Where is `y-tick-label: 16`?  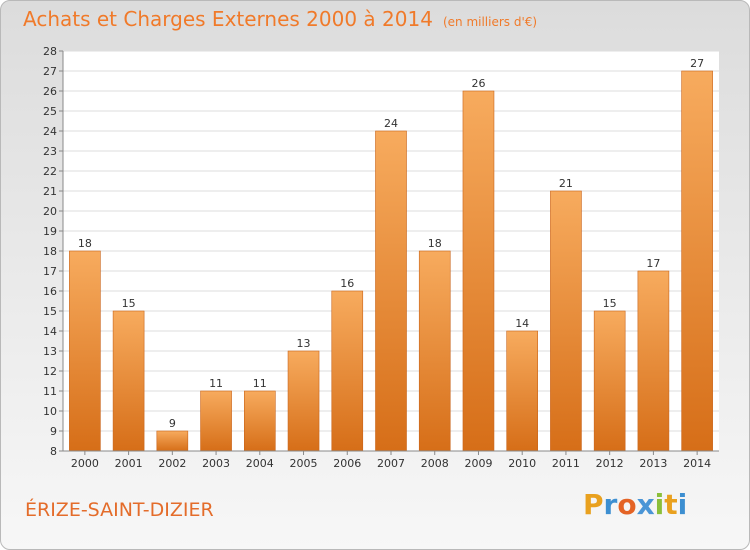
y-tick-label: 16 is located at coordinates (50, 291).